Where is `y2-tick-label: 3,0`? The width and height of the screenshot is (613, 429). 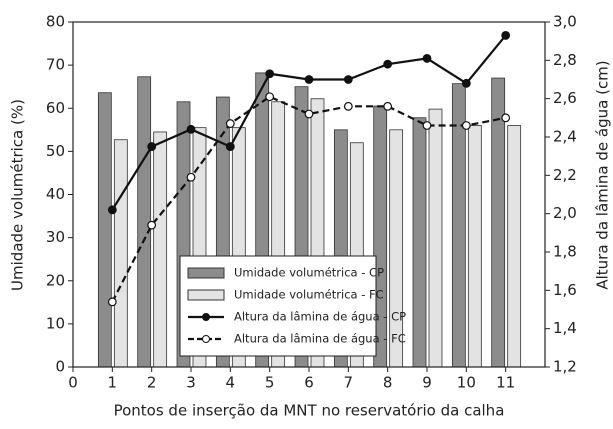 y2-tick-label: 3,0 is located at coordinates (565, 22).